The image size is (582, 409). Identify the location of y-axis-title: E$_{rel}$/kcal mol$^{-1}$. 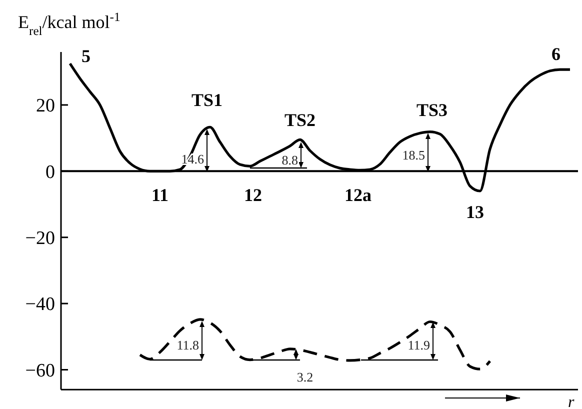
(69, 24).